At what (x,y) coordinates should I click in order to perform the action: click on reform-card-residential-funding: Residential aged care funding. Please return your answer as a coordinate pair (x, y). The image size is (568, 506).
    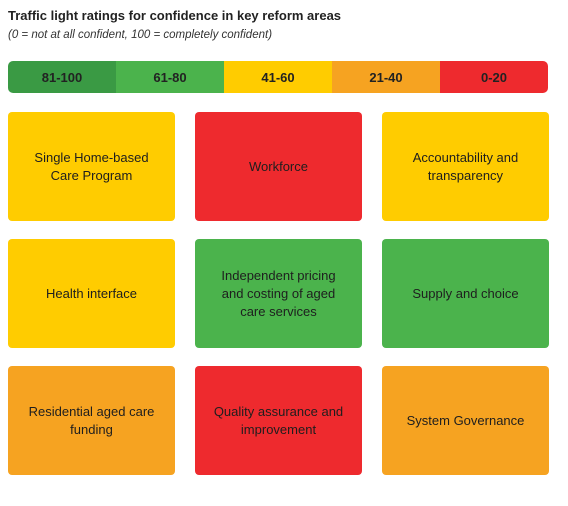
    Looking at the image, I should click on (91, 420).